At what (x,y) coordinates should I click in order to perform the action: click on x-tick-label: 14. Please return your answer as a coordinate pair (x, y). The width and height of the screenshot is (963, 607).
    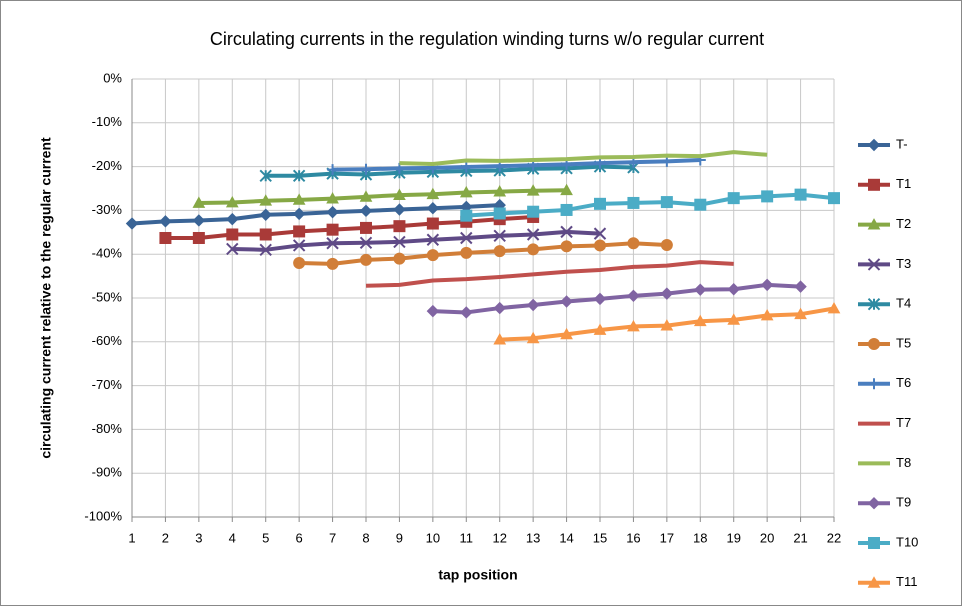
    Looking at the image, I should click on (566, 537).